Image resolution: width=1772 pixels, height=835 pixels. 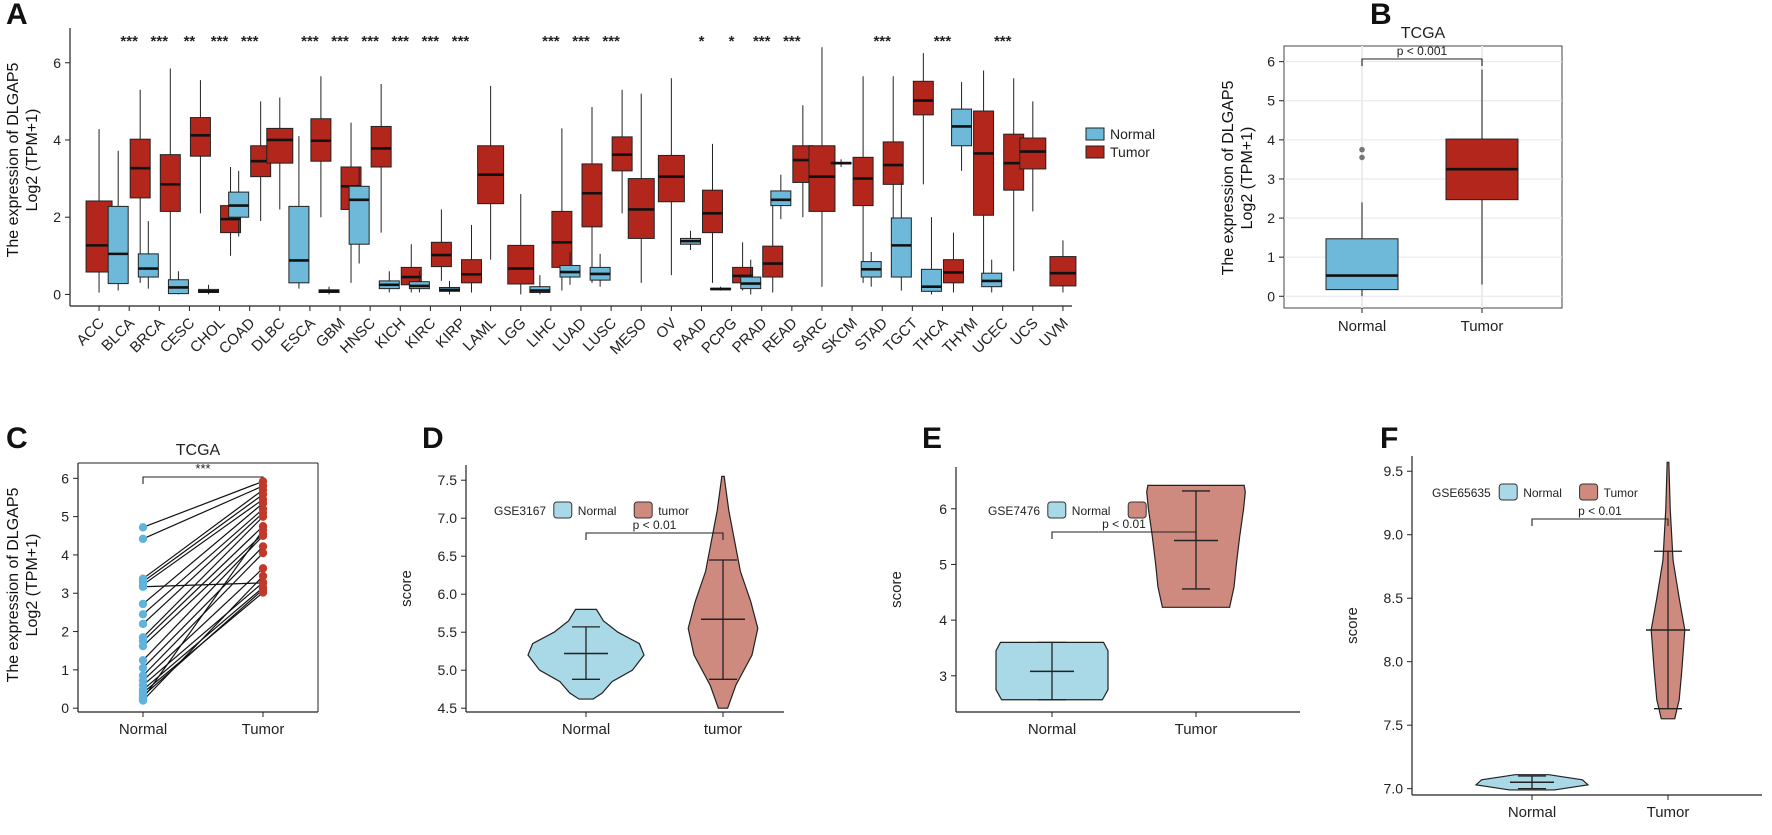 What do you see at coordinates (932, 438) in the screenshot?
I see `panel-letter-e: E` at bounding box center [932, 438].